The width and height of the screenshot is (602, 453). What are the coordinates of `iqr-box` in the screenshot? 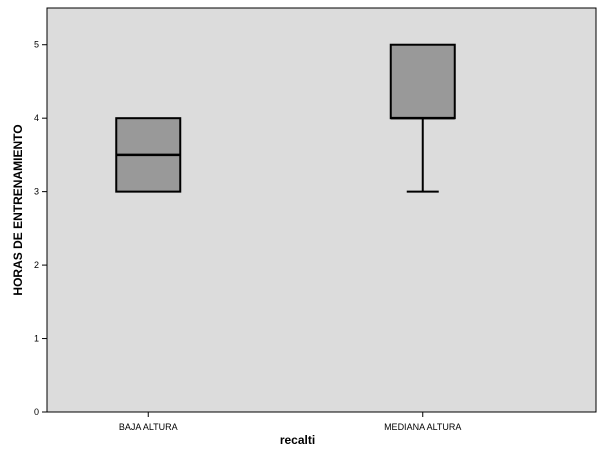 It's located at (422, 81).